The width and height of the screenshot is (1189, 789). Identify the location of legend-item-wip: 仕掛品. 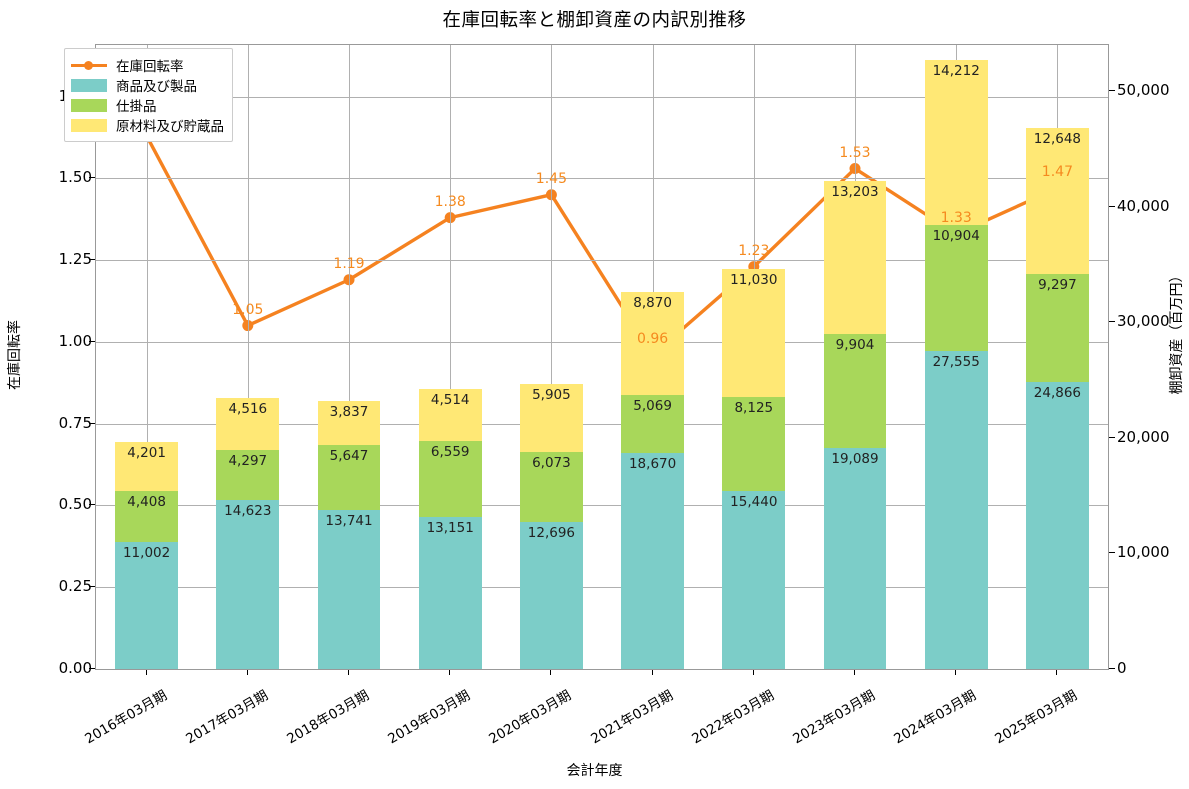
(147, 105).